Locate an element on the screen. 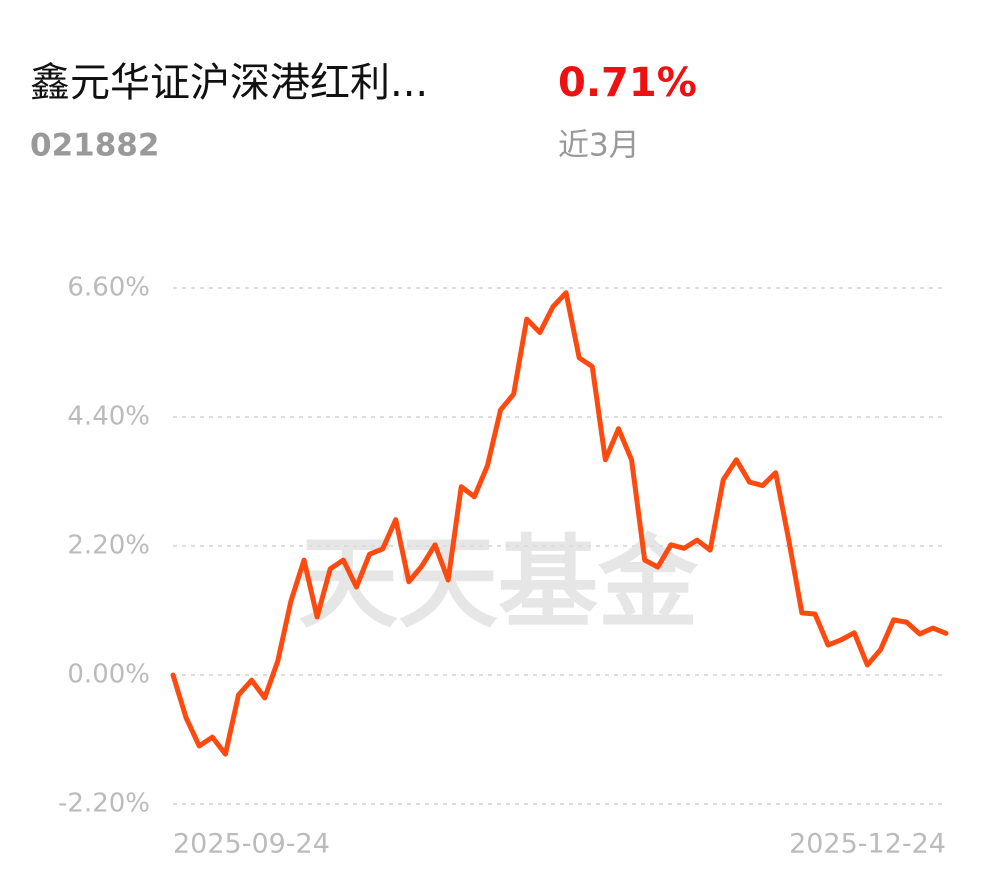 The width and height of the screenshot is (990, 882). return-value: 0.71% is located at coordinates (627, 83).